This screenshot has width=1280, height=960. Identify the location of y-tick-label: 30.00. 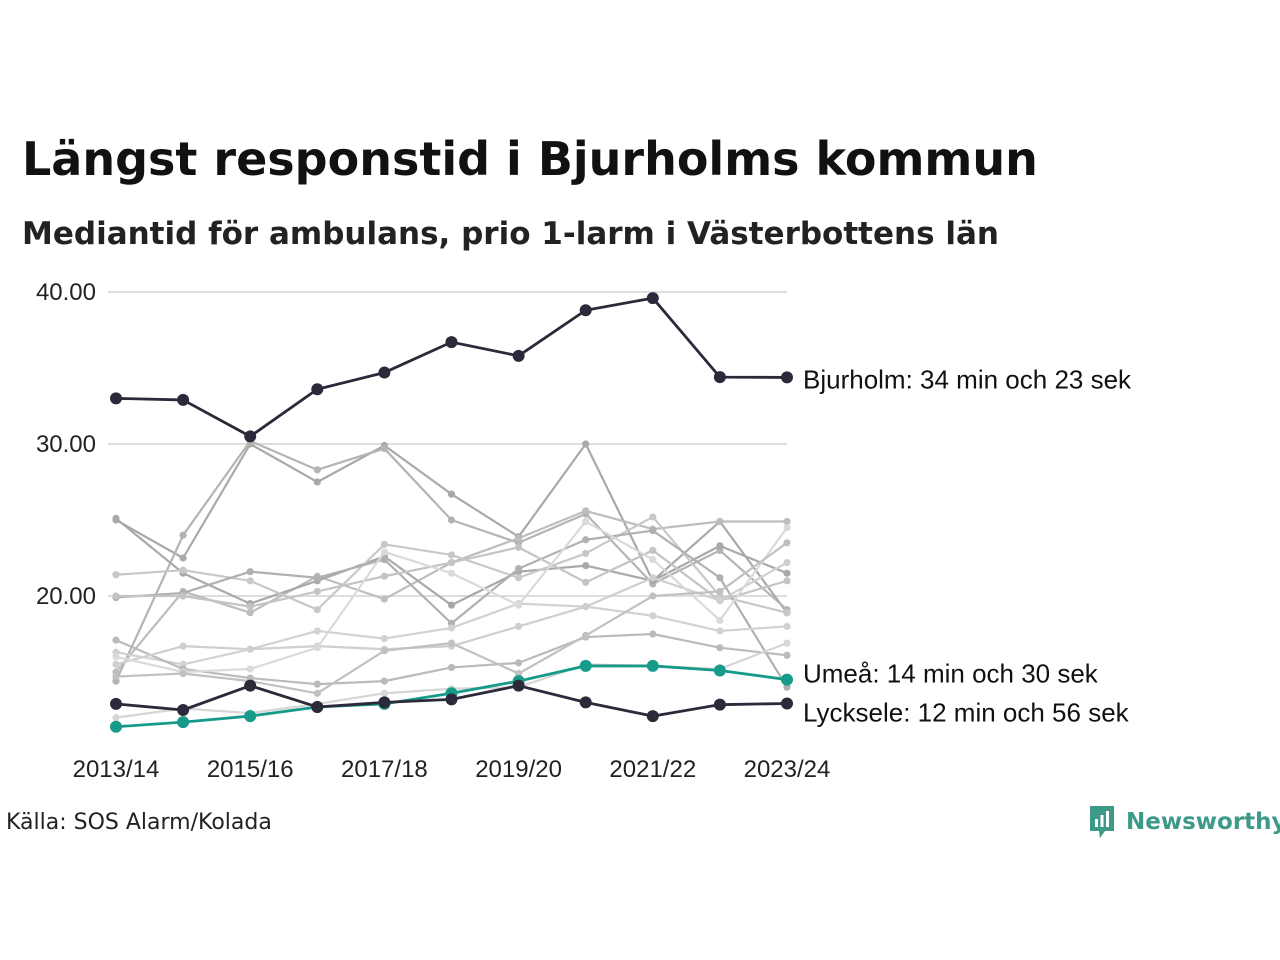
(66, 444).